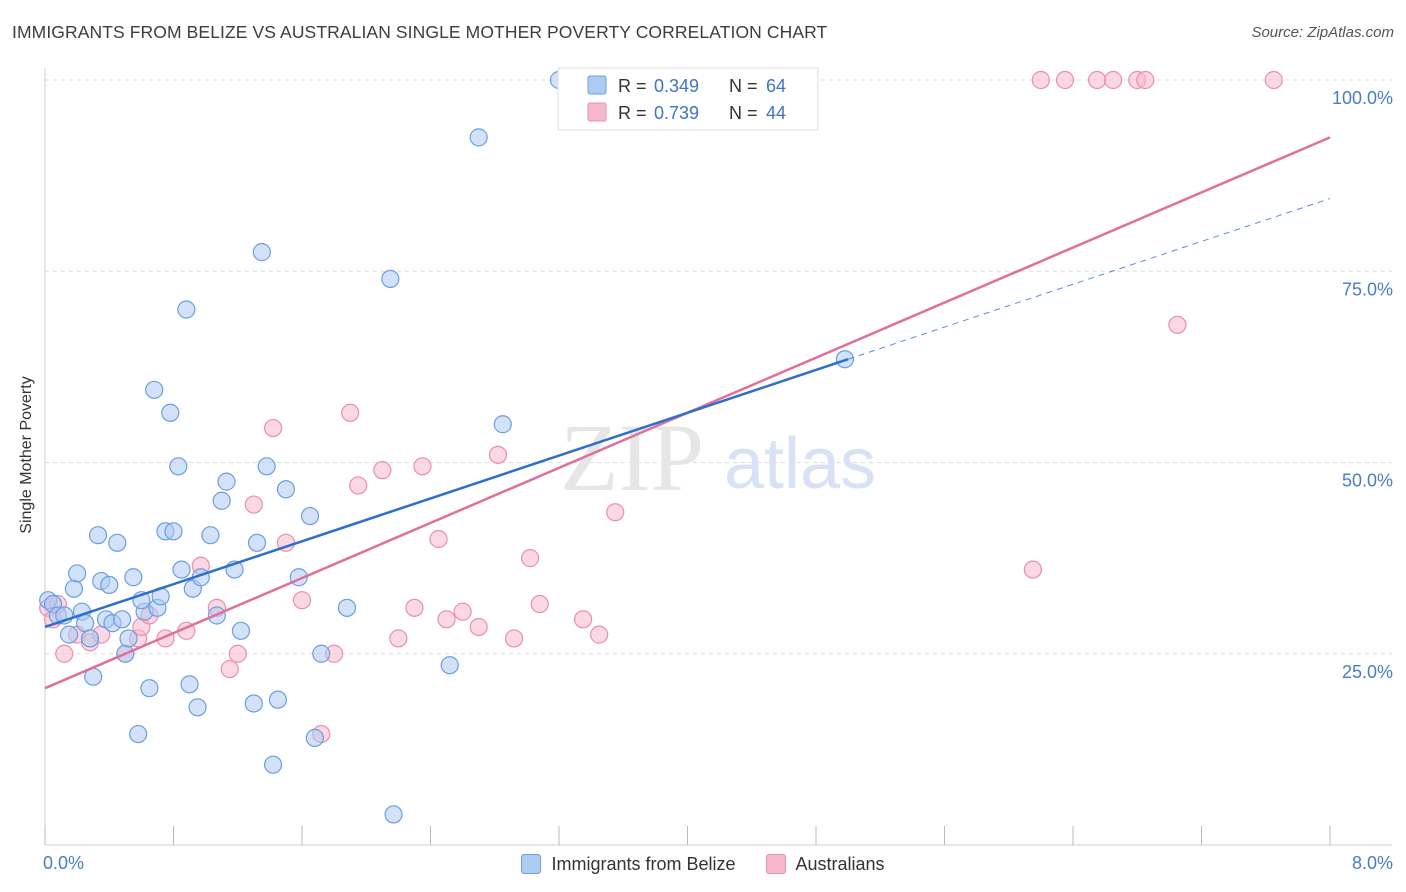 Image resolution: width=1406 pixels, height=892 pixels. What do you see at coordinates (743, 113) in the screenshot?
I see `legend-n-label-2: N =` at bounding box center [743, 113].